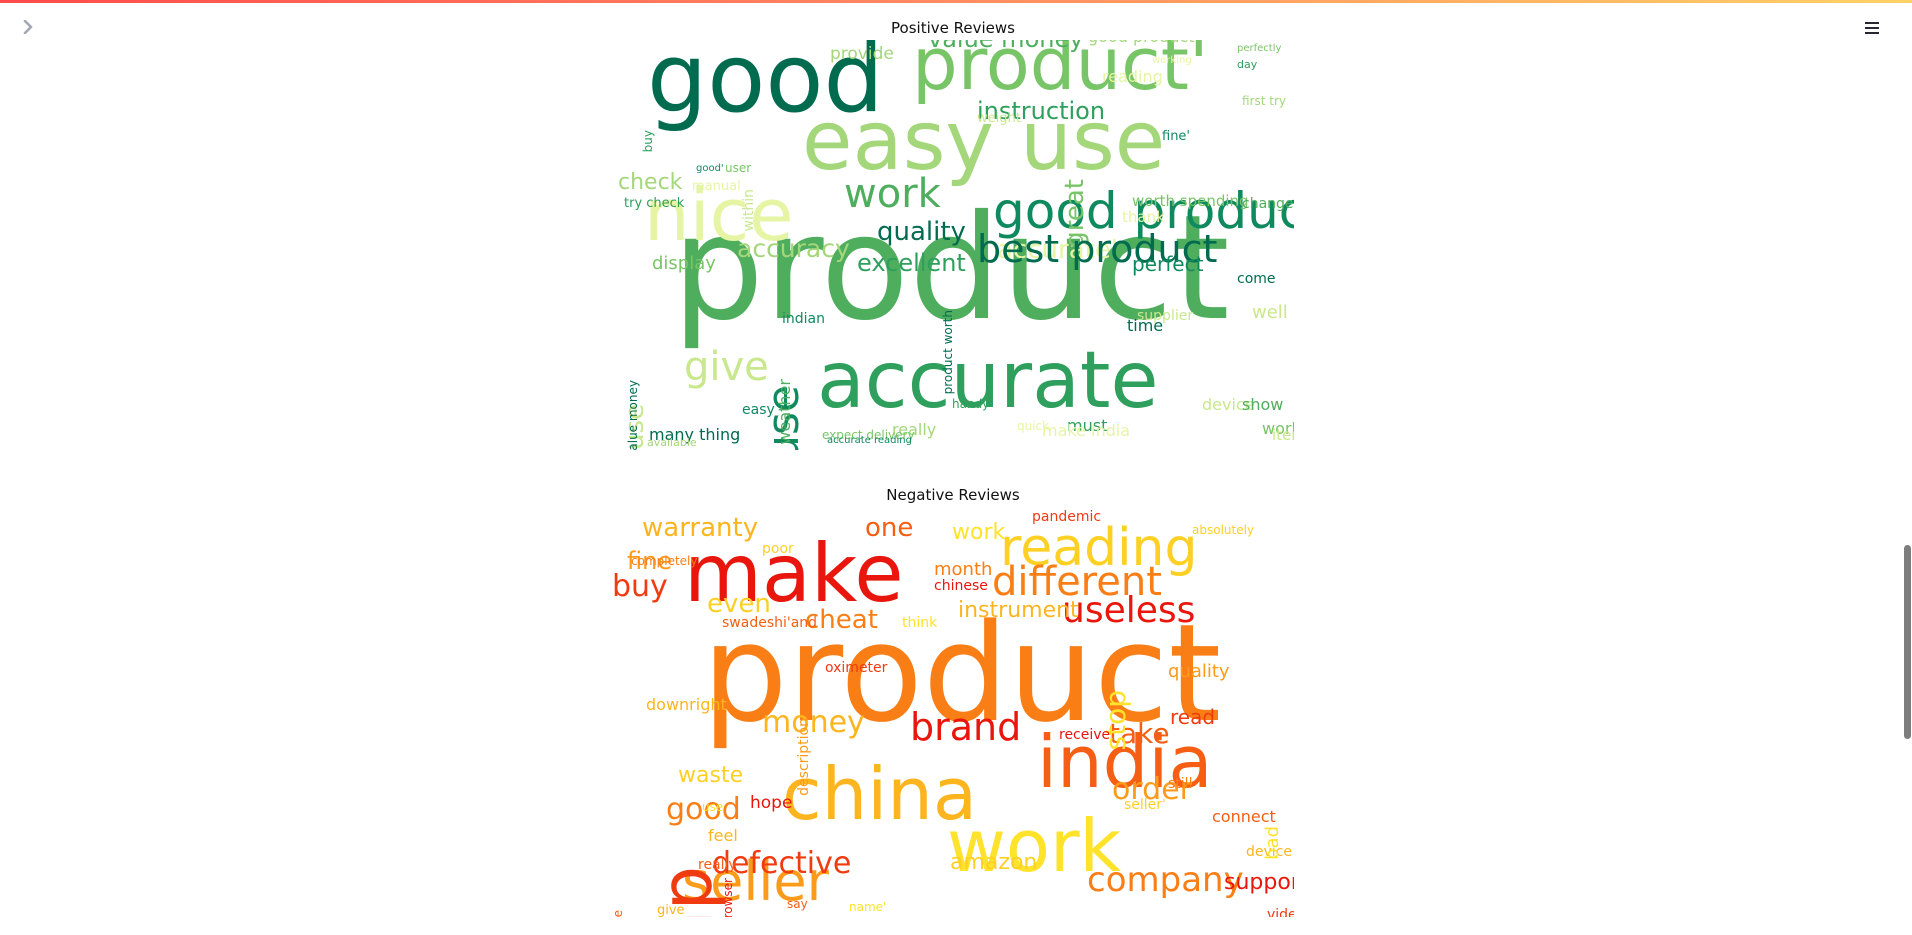 The width and height of the screenshot is (1912, 935). Describe the element at coordinates (869, 440) in the screenshot. I see `positive-cloud-word: accurate reading` at that location.